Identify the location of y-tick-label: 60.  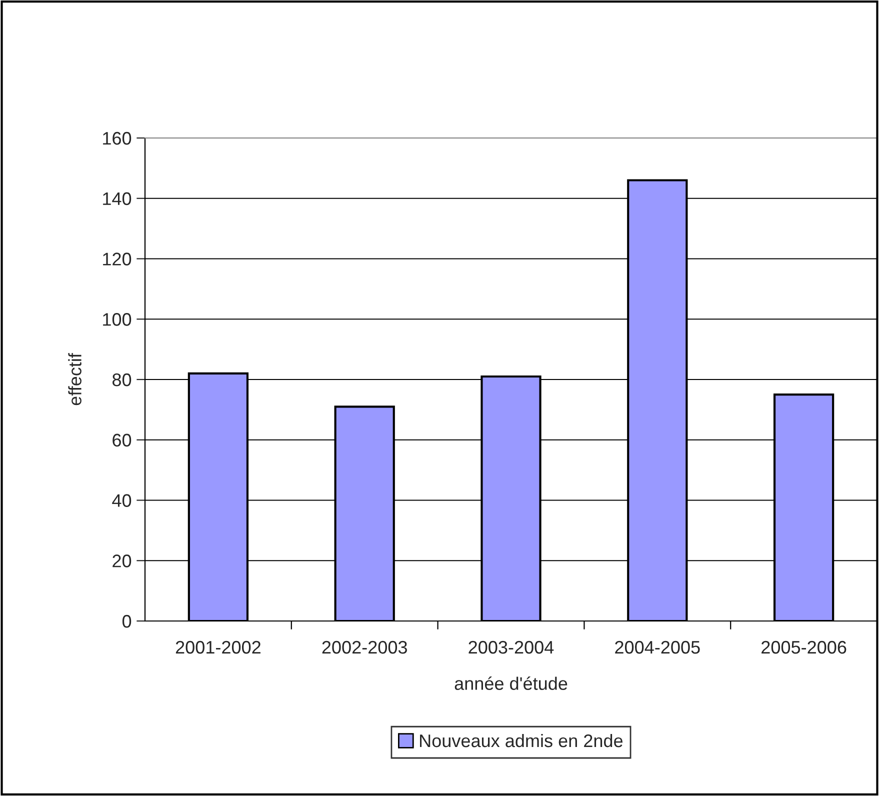
(122, 440).